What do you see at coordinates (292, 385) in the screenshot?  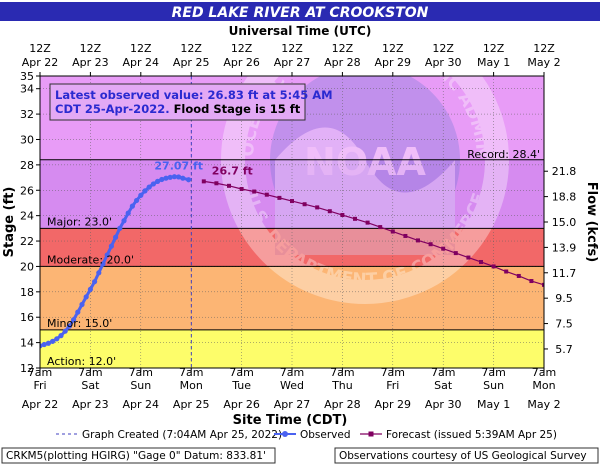 I see `bottom-tick-day: Wed` at bounding box center [292, 385].